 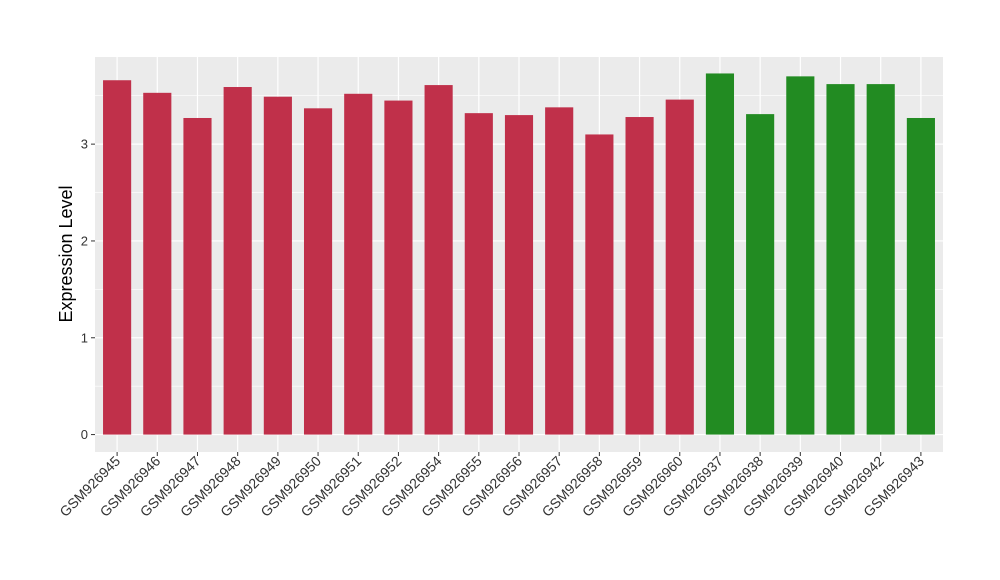 What do you see at coordinates (398, 267) in the screenshot?
I see `bar-GSM926952` at bounding box center [398, 267].